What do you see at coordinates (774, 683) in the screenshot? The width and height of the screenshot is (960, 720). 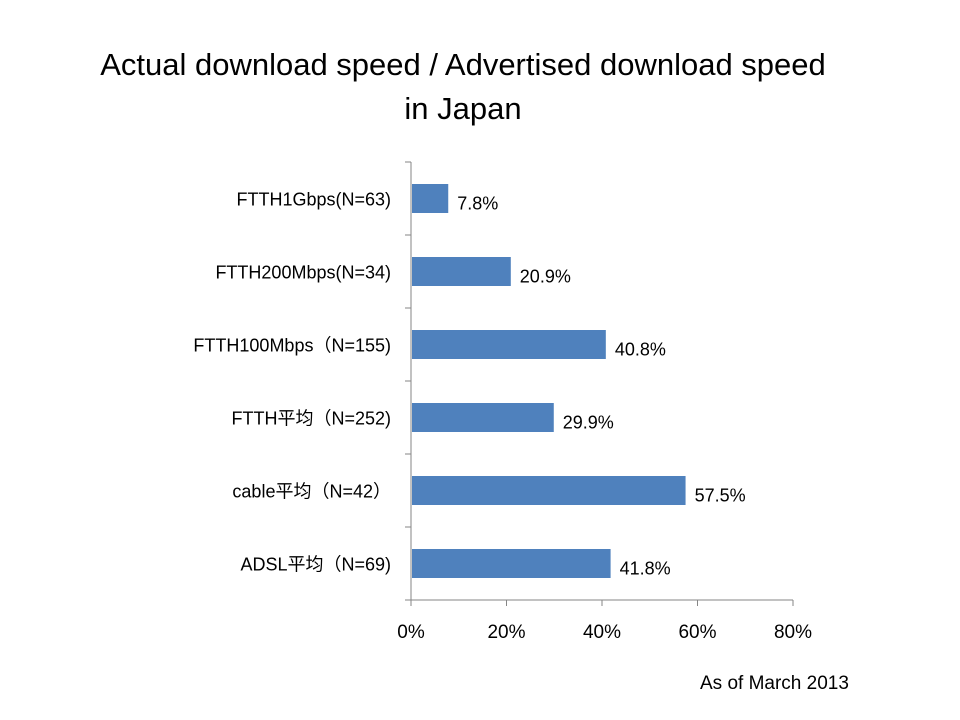 I see `footnote: As of March 2013` at bounding box center [774, 683].